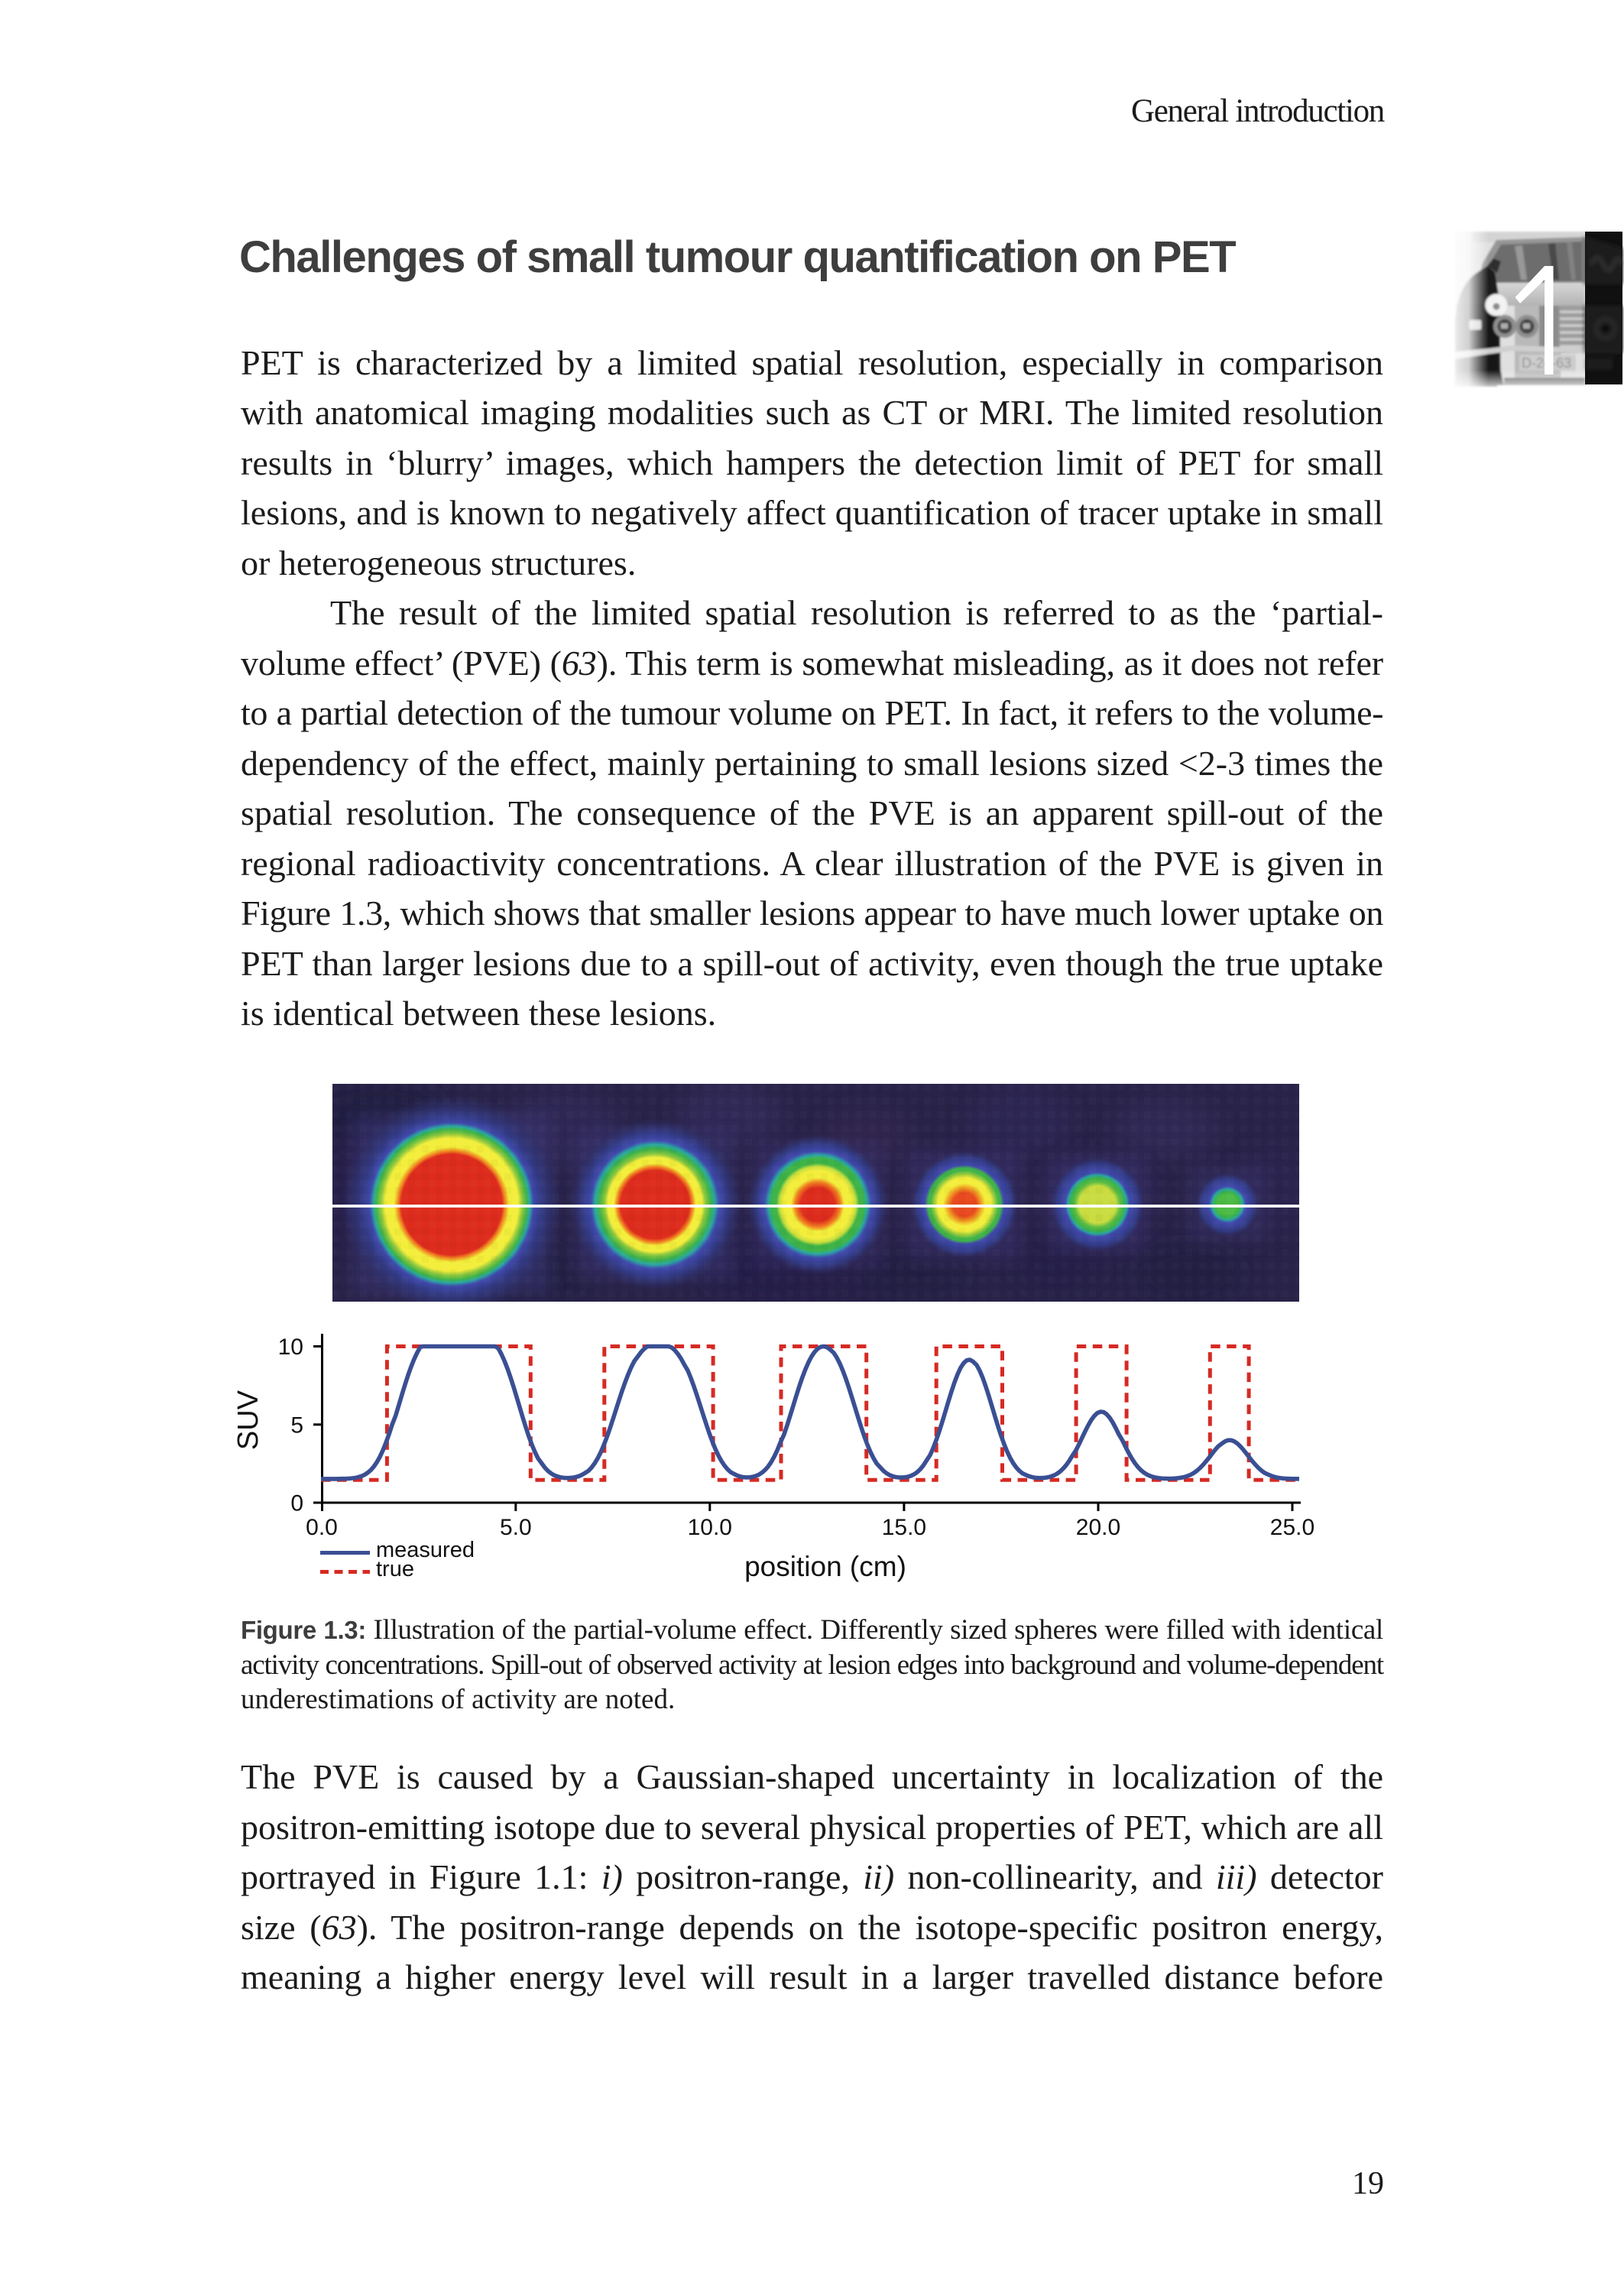 This screenshot has height=2293, width=1624. Describe the element at coordinates (296, 1425) in the screenshot. I see `svg-text: 5` at that location.